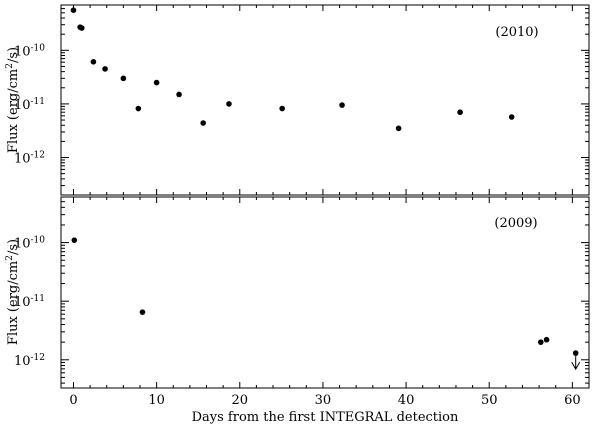 This screenshot has width=600, height=428. Describe the element at coordinates (13, 100) in the screenshot. I see `panel-2010-ylabel: Flux (erg/cm2/s)` at that location.